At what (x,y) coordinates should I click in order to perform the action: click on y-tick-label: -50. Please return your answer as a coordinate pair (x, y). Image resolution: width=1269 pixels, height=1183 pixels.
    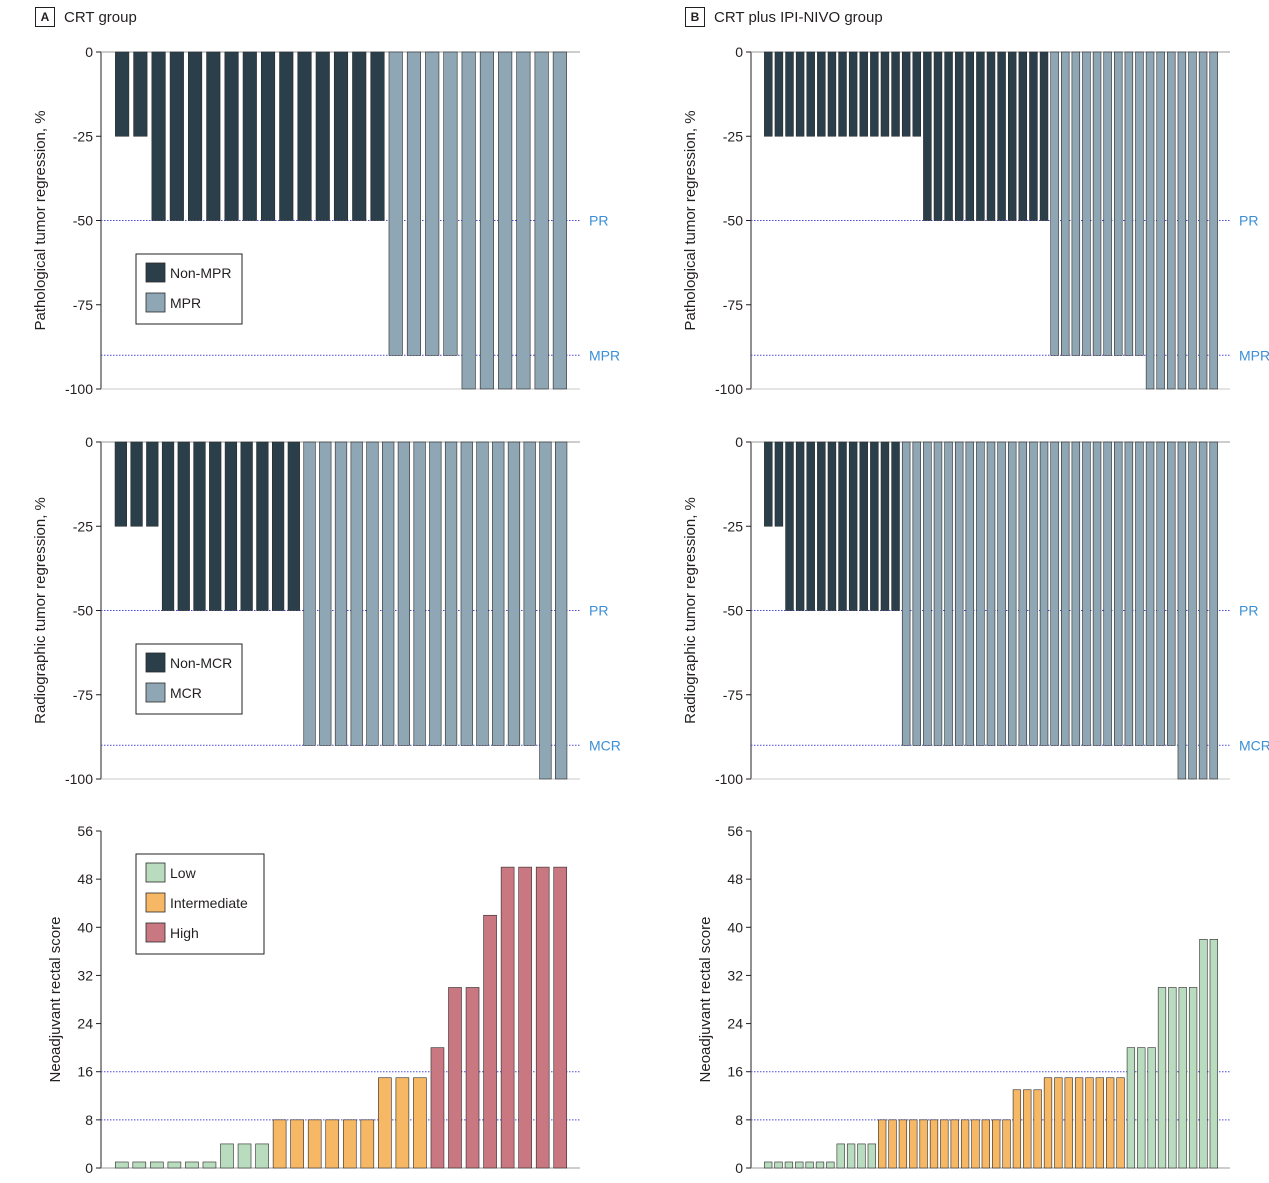
    Looking at the image, I should click on (83, 611).